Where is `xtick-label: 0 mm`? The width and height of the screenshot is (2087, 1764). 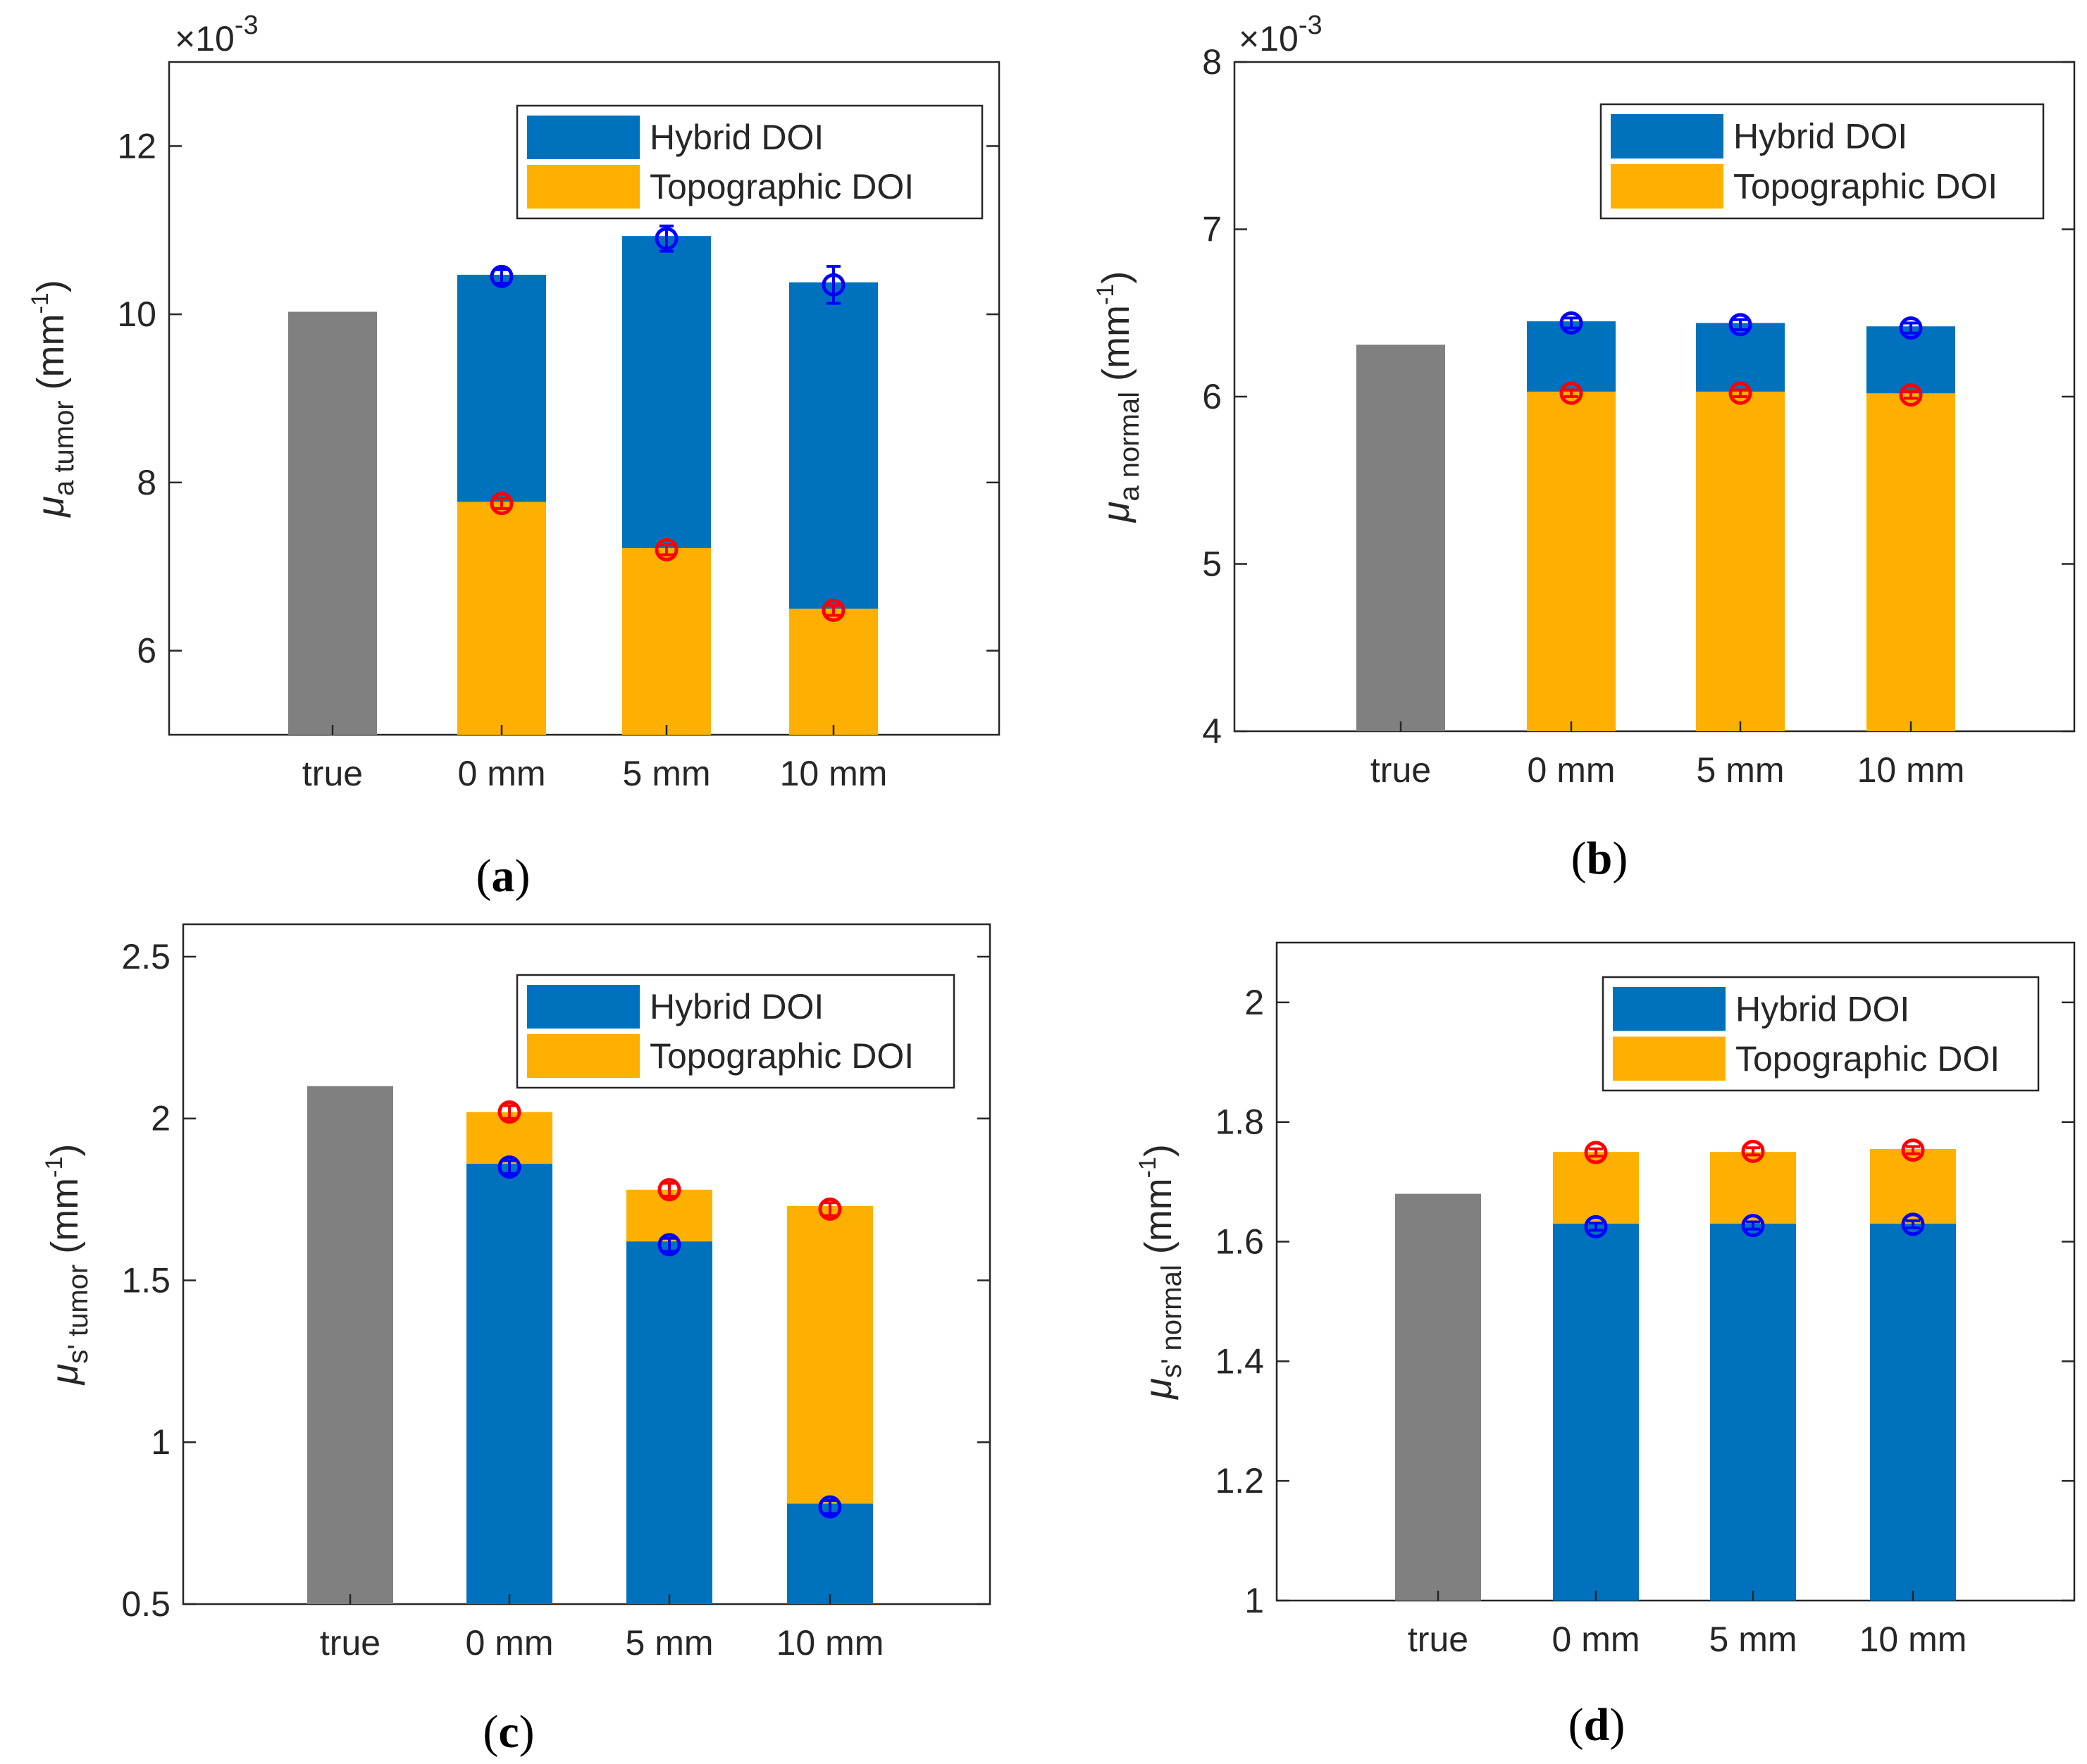
xtick-label: 0 mm is located at coordinates (1572, 770).